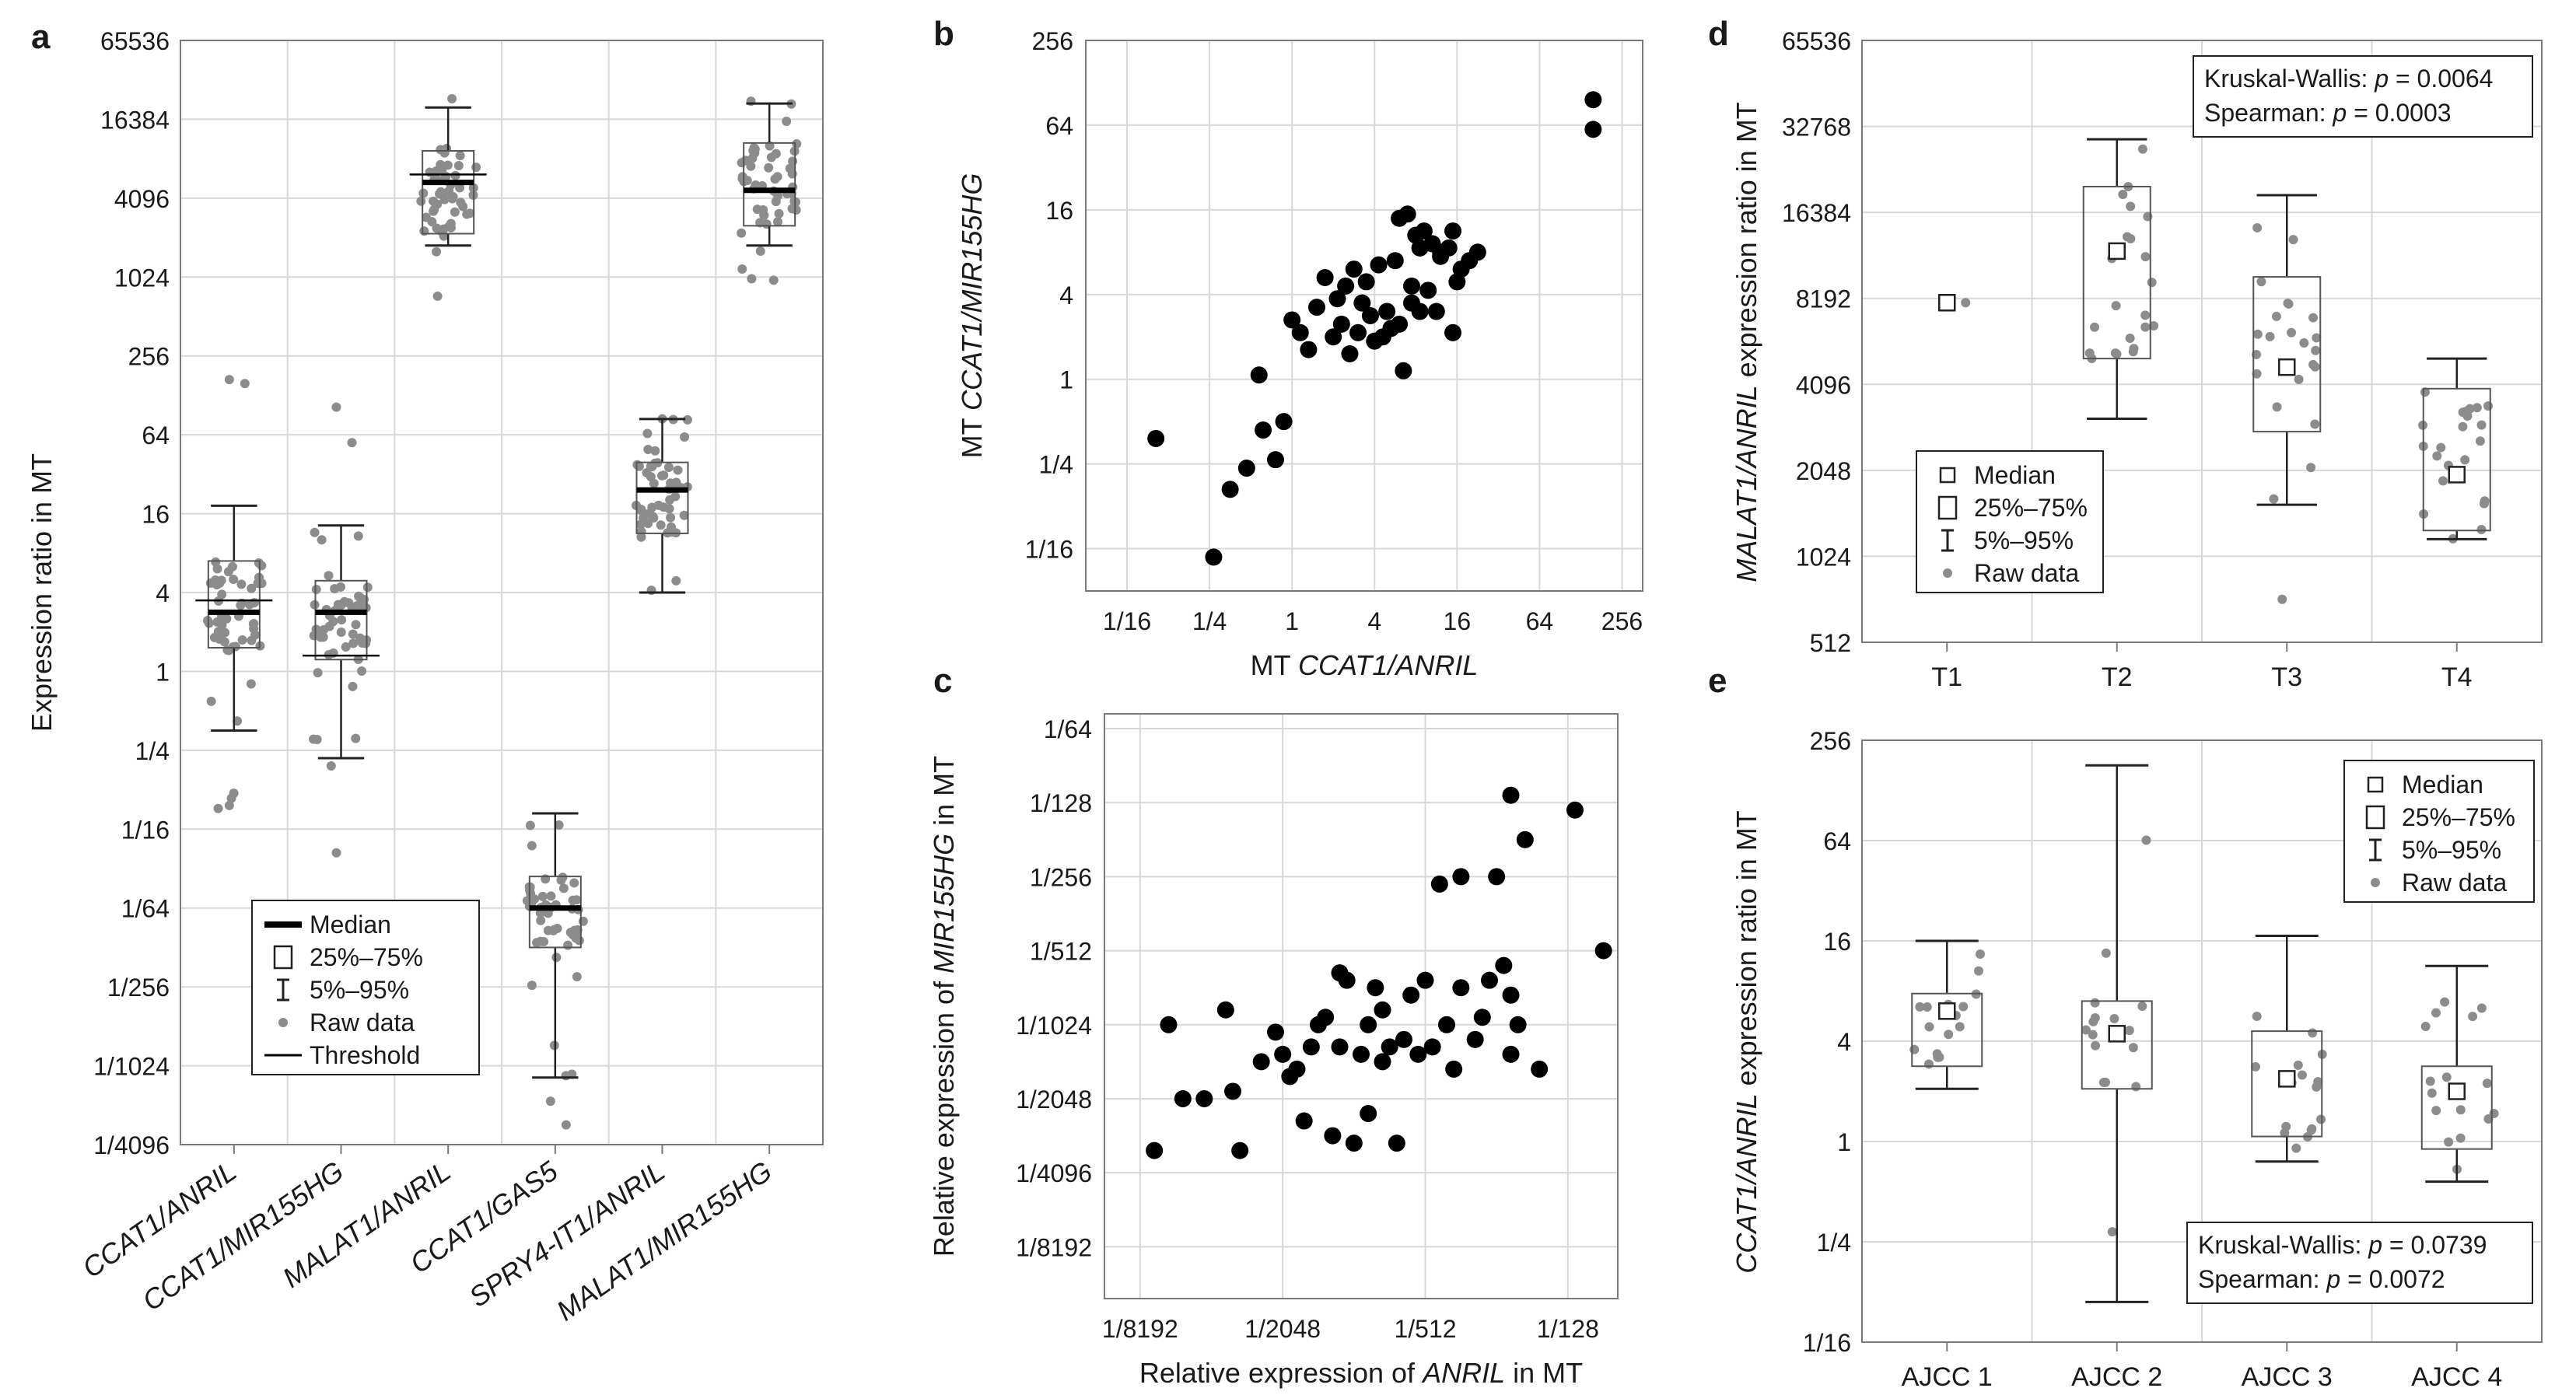 Image resolution: width=2576 pixels, height=1395 pixels. What do you see at coordinates (1059, 126) in the screenshot?
I see `panel-b-y-tick-label: 64` at bounding box center [1059, 126].